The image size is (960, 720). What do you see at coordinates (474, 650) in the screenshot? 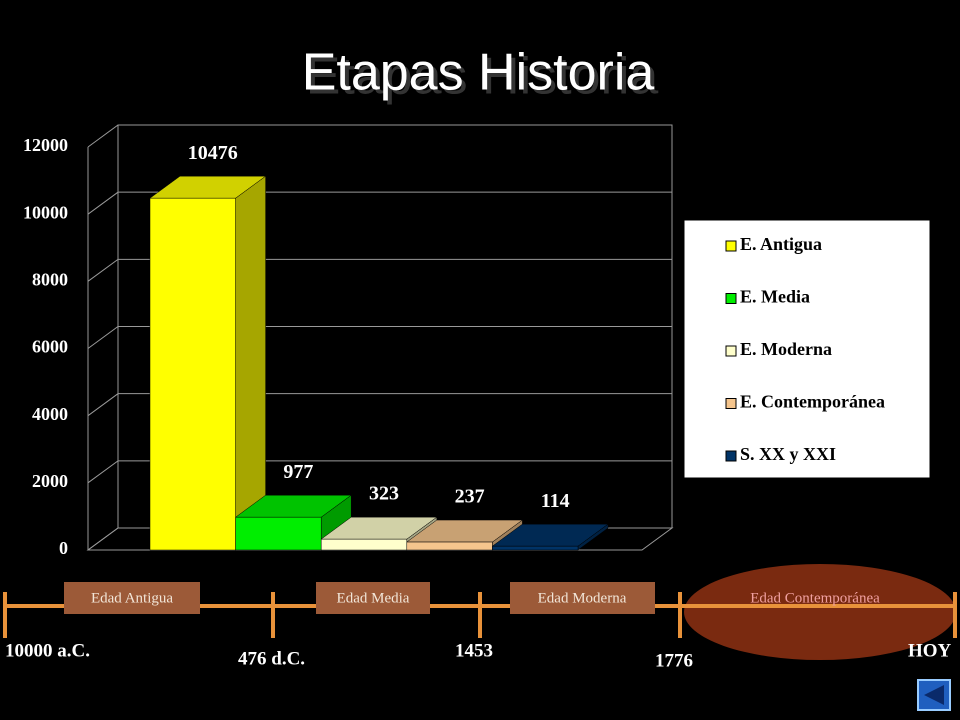
I see `date-label: 1453` at bounding box center [474, 650].